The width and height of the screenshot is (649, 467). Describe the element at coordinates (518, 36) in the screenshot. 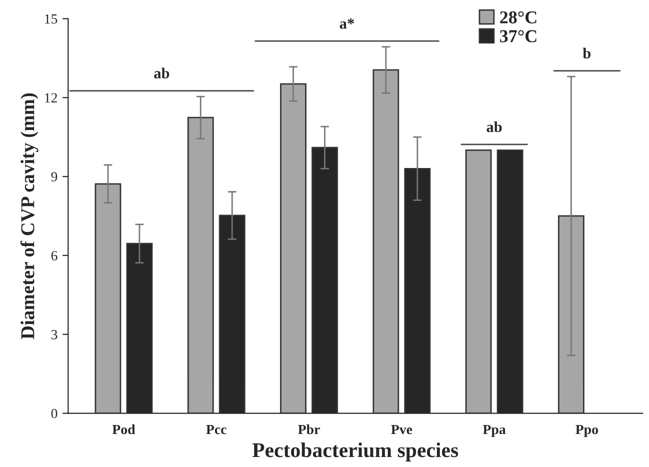

I see `legend-label: 37°C` at that location.